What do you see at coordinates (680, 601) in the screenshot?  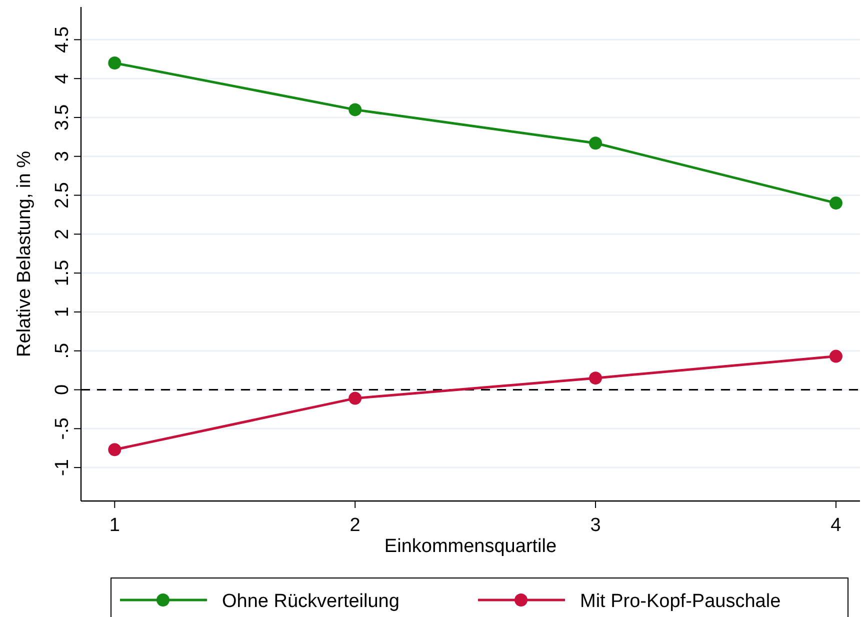 I see `legend-label: Mit Pro-Kopf-Pauschale` at bounding box center [680, 601].